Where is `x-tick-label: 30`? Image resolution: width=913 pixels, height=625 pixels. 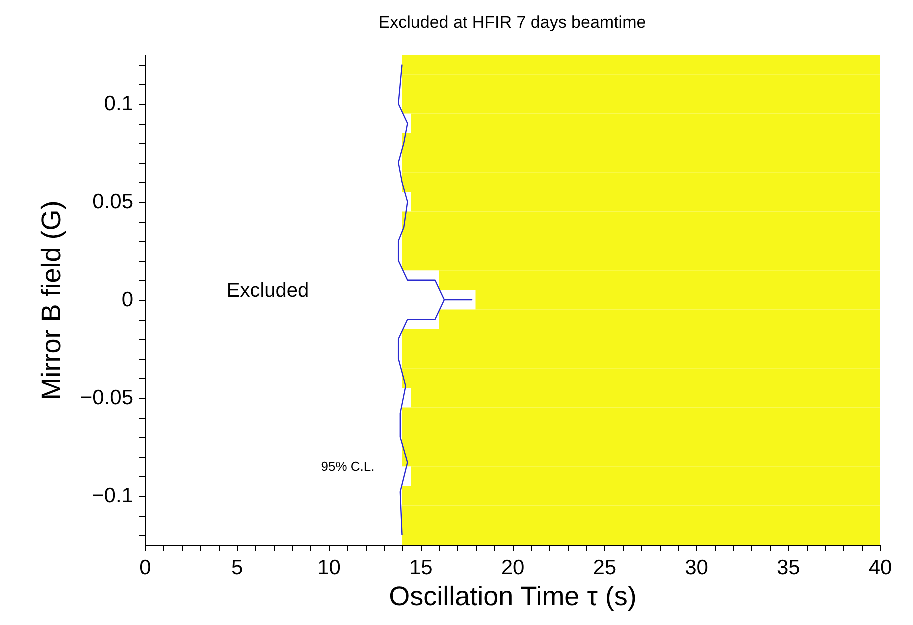 x-tick-label: 30 is located at coordinates (696, 568).